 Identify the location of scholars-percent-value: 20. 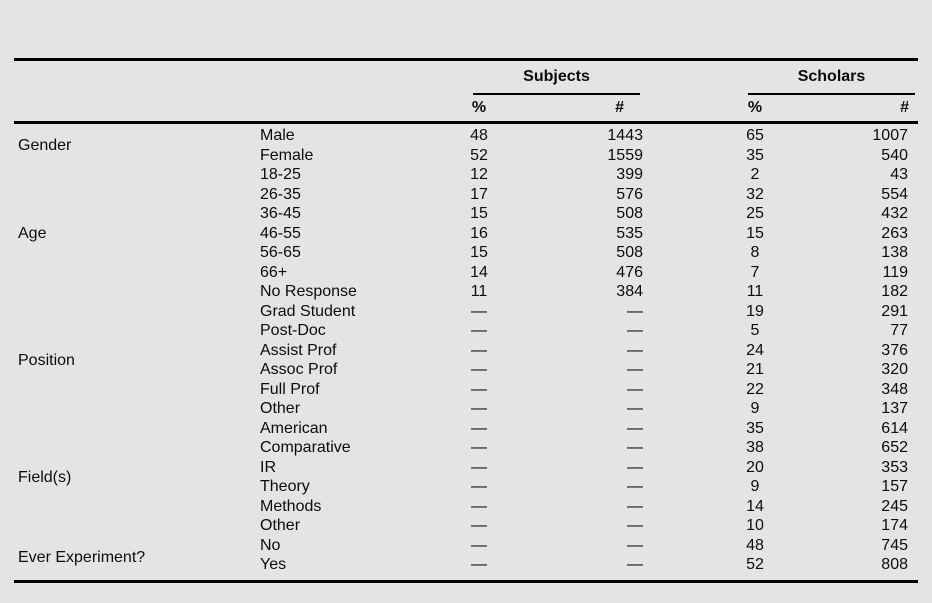
(755, 467).